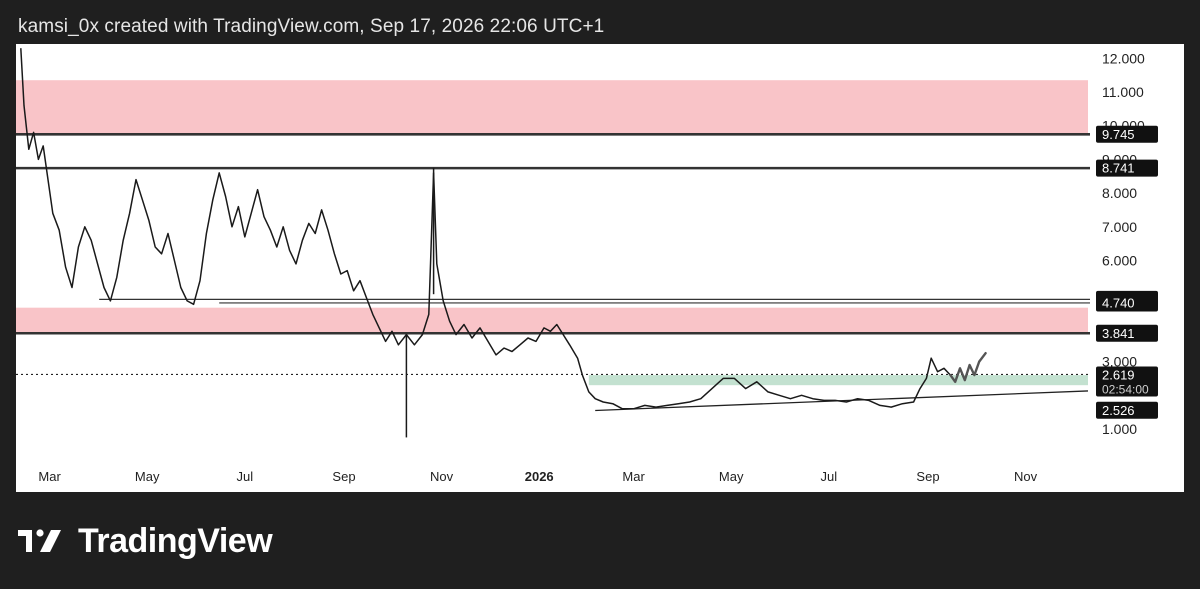 The image size is (1200, 589). What do you see at coordinates (175, 540) in the screenshot?
I see `brand-name: TradingView` at bounding box center [175, 540].